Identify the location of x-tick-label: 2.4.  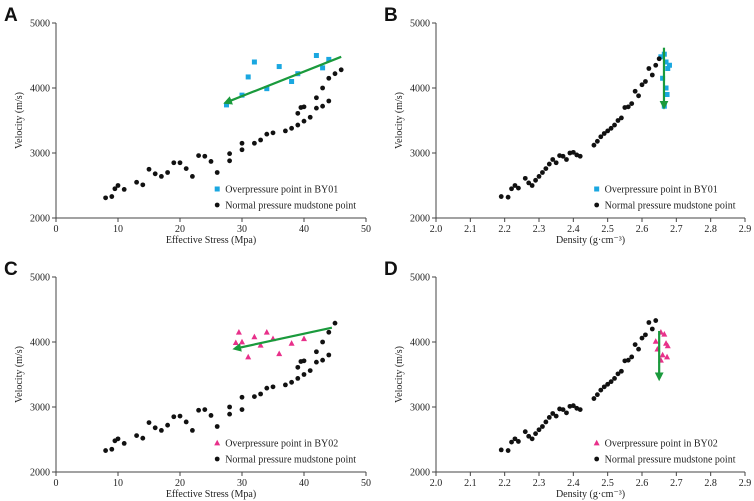
(573, 229).